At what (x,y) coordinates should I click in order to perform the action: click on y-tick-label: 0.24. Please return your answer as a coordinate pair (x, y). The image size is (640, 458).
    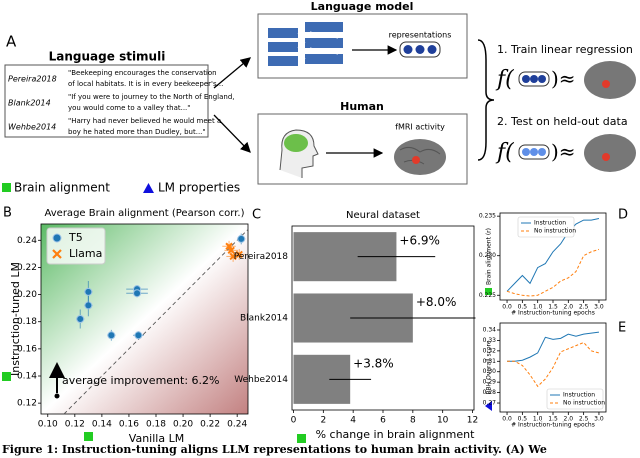
    Looking at the image, I should click on (27, 241).